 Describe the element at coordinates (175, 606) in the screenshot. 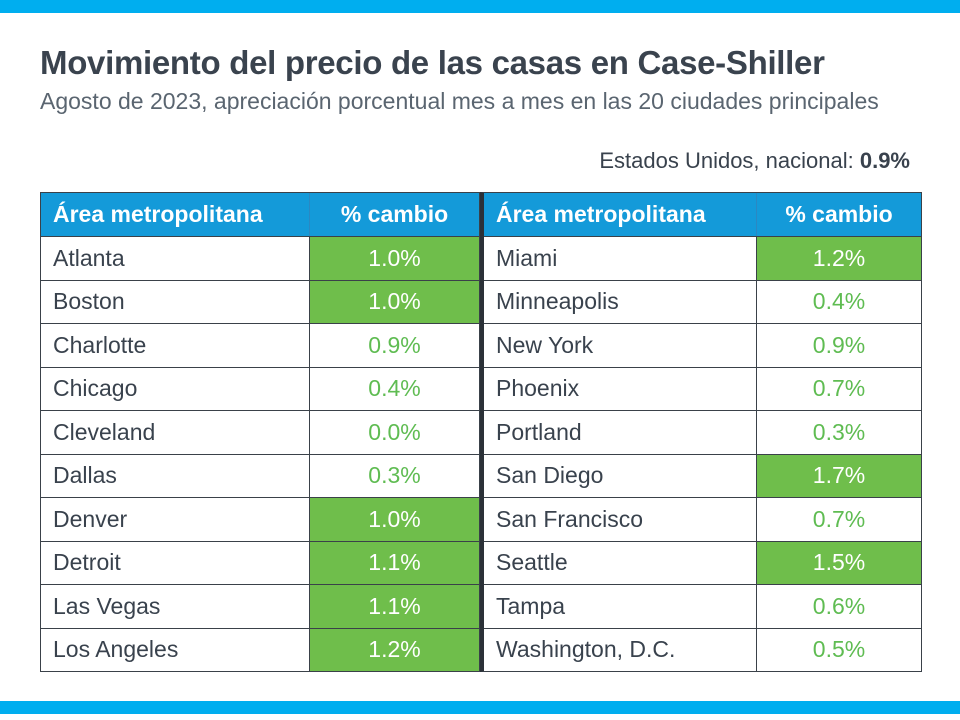

I see `metro-area-cell: Las Vegas` at that location.